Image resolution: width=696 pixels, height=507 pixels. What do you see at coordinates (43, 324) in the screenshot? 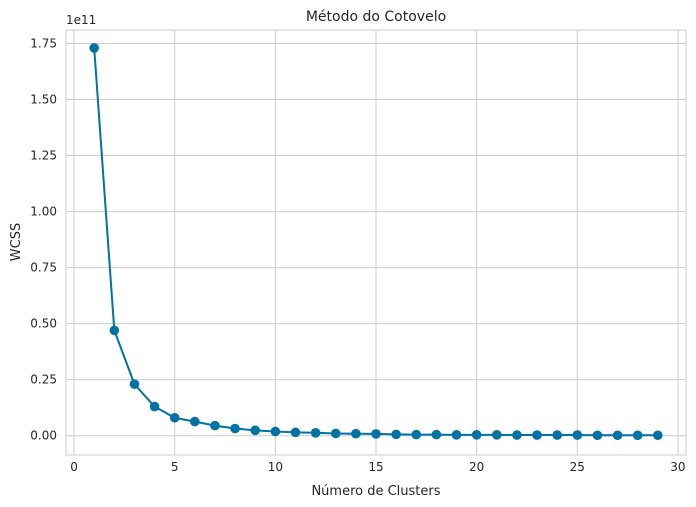
I see `y-tick-label: 0.50` at bounding box center [43, 324].